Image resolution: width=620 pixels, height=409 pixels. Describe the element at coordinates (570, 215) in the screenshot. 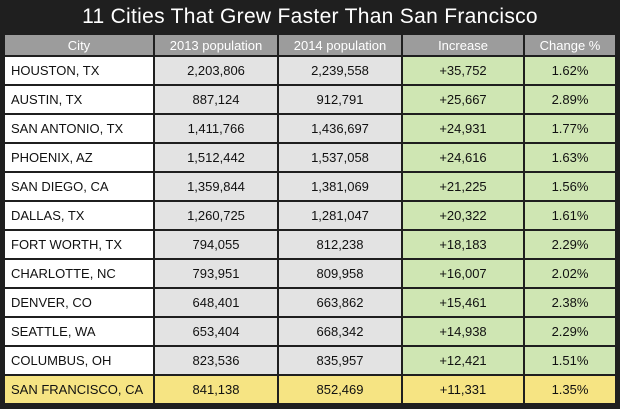

I see `change-percent-cell: 1.61%` at that location.